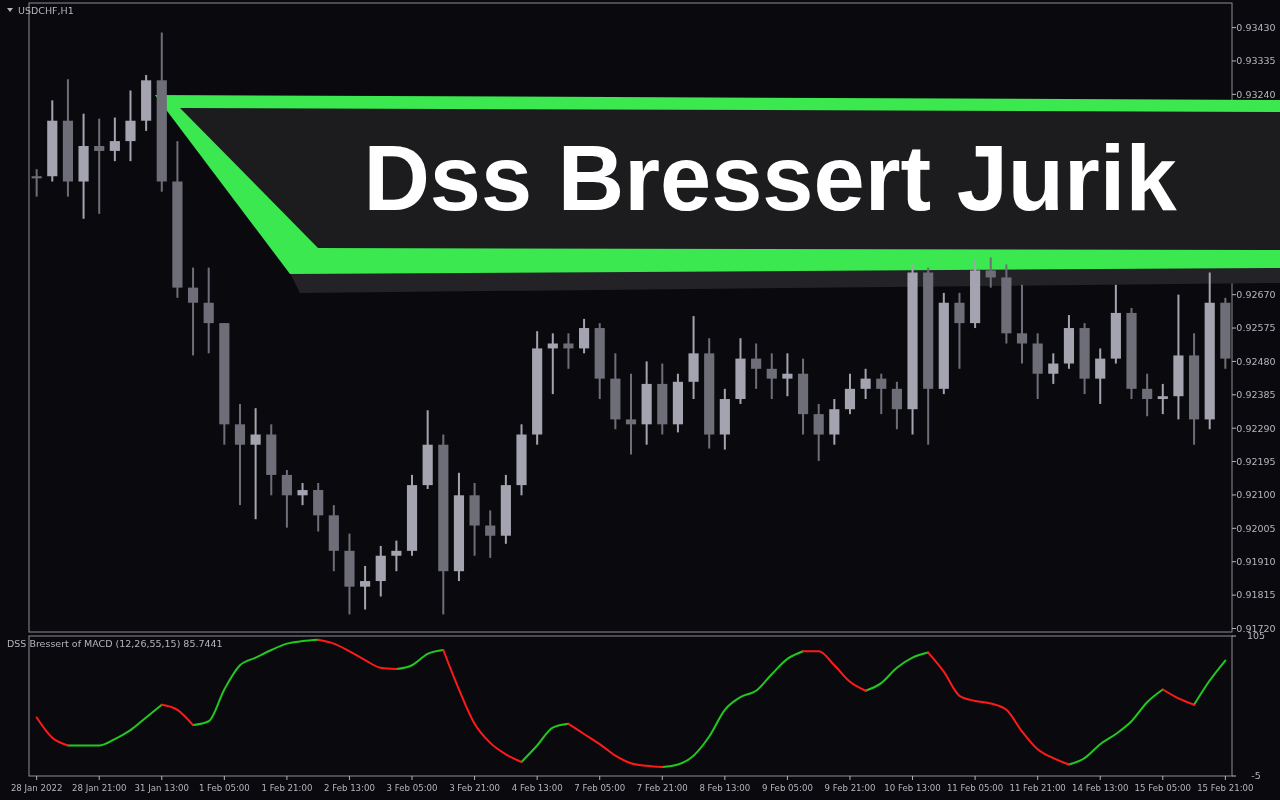 This screenshot has width=1280, height=800. Describe the element at coordinates (349, 788) in the screenshot. I see `x-tick-label: 2 Feb 13:00` at that location.